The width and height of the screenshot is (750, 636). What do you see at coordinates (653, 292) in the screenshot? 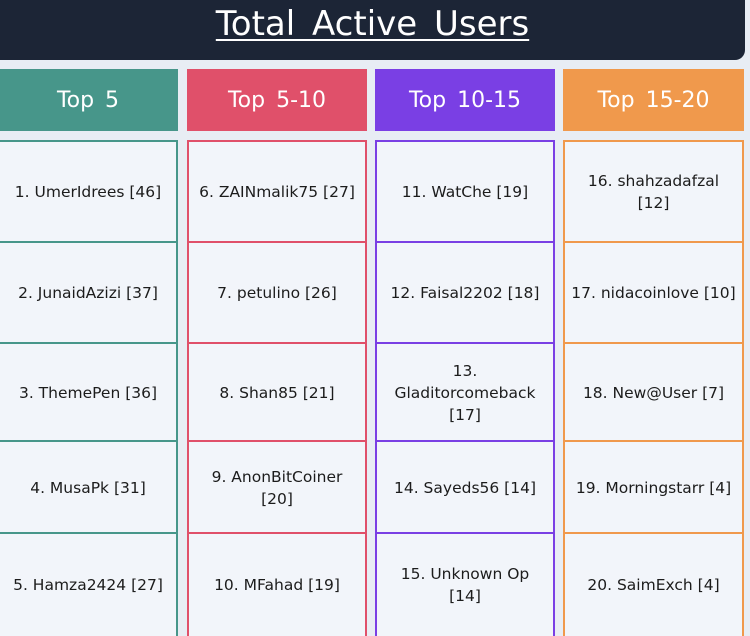
I see `list-item: 17. nidacoinlove [10]` at bounding box center [653, 292].